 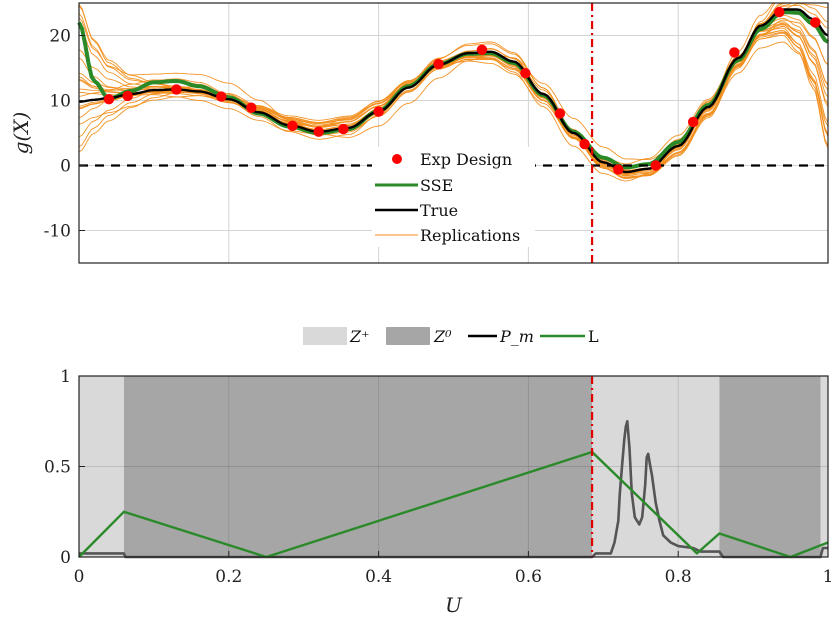 What do you see at coordinates (60, 37) in the screenshot?
I see `top-y-tick-label-3: 20` at bounding box center [60, 37].